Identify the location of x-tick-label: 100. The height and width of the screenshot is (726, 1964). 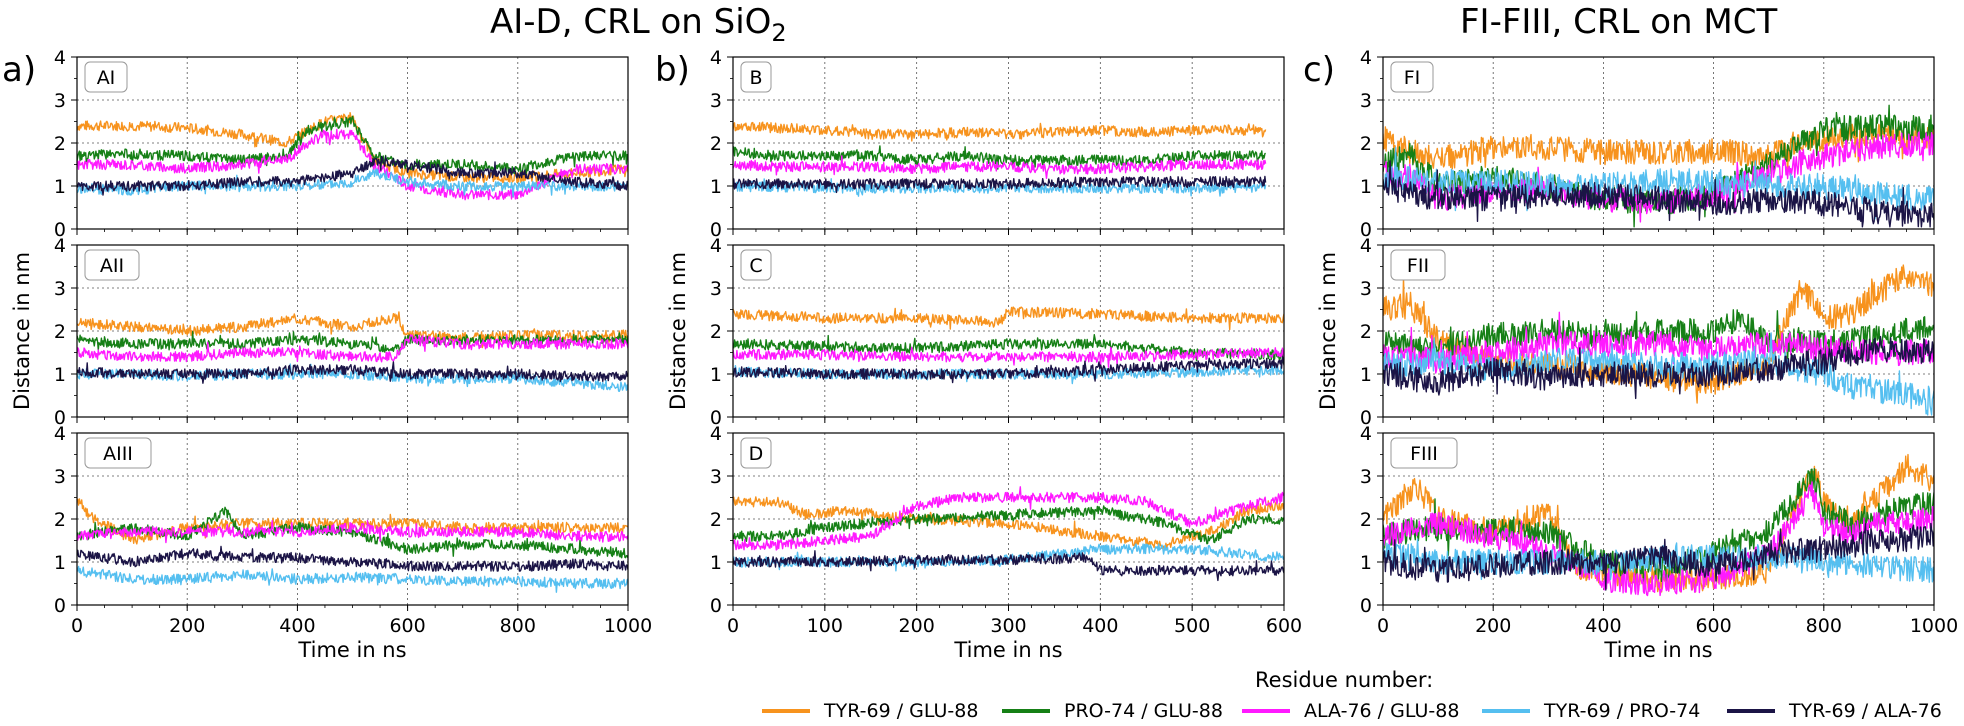
(825, 626).